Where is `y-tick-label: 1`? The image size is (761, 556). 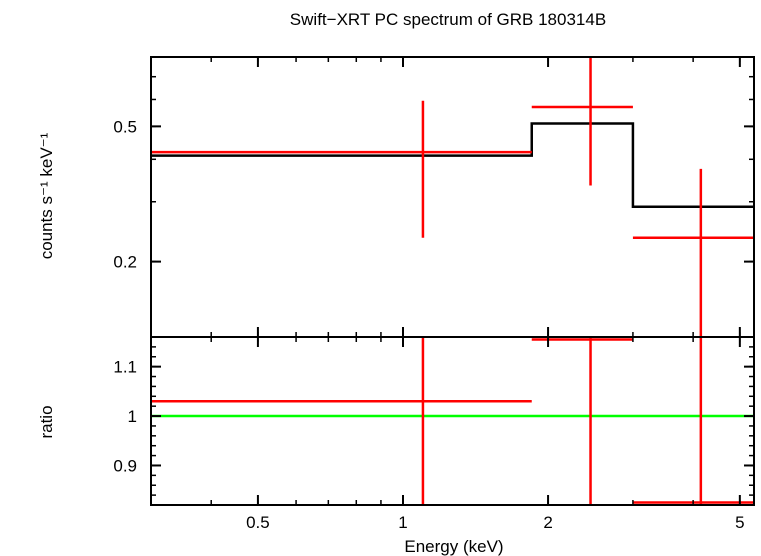
y-tick-label: 1 is located at coordinates (132, 416).